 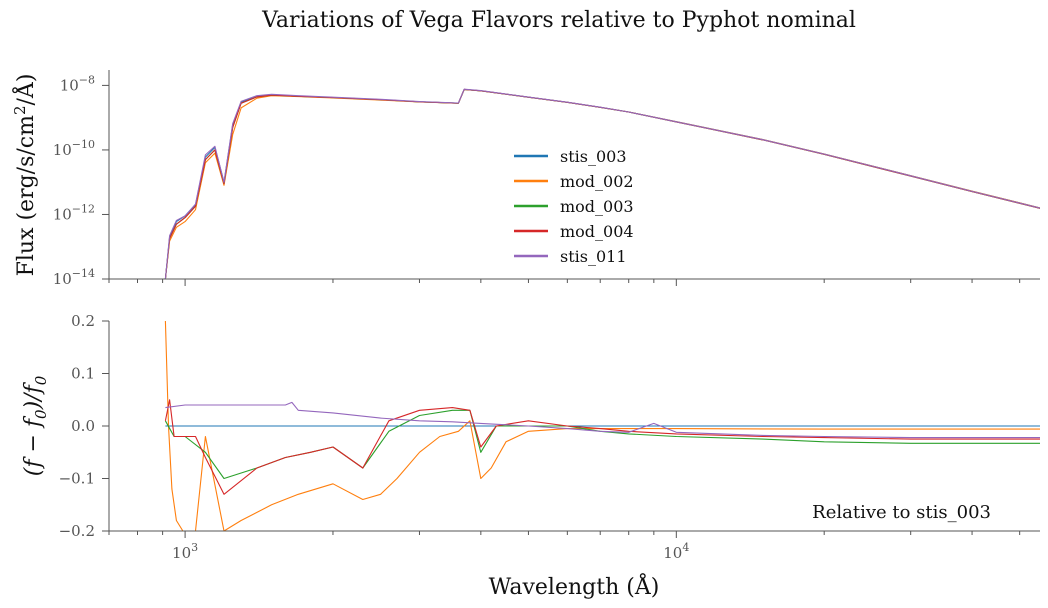 I want to click on y-tick-label: −0.2, so click(x=77, y=531).